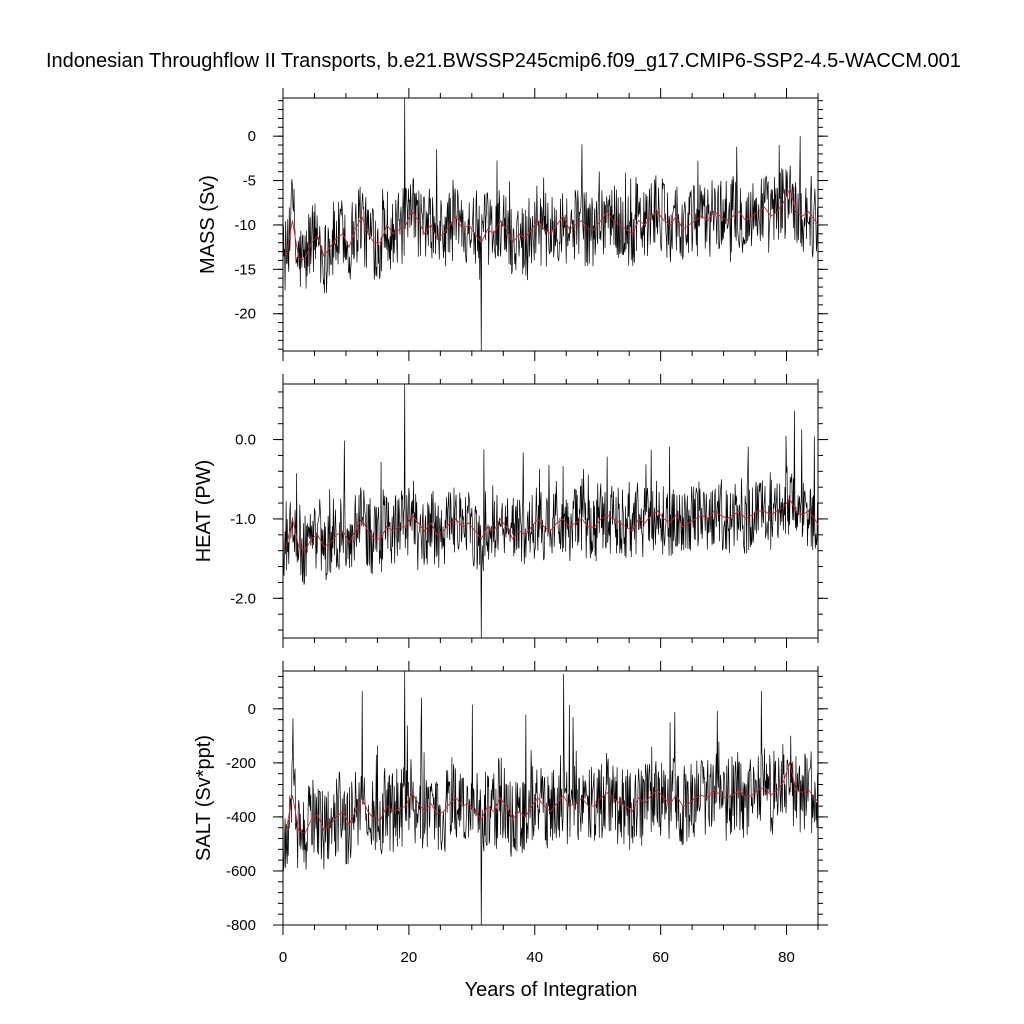 The height and width of the screenshot is (1024, 1024). What do you see at coordinates (204, 511) in the screenshot?
I see `heat-ylabel: HEAT (PW)` at bounding box center [204, 511].